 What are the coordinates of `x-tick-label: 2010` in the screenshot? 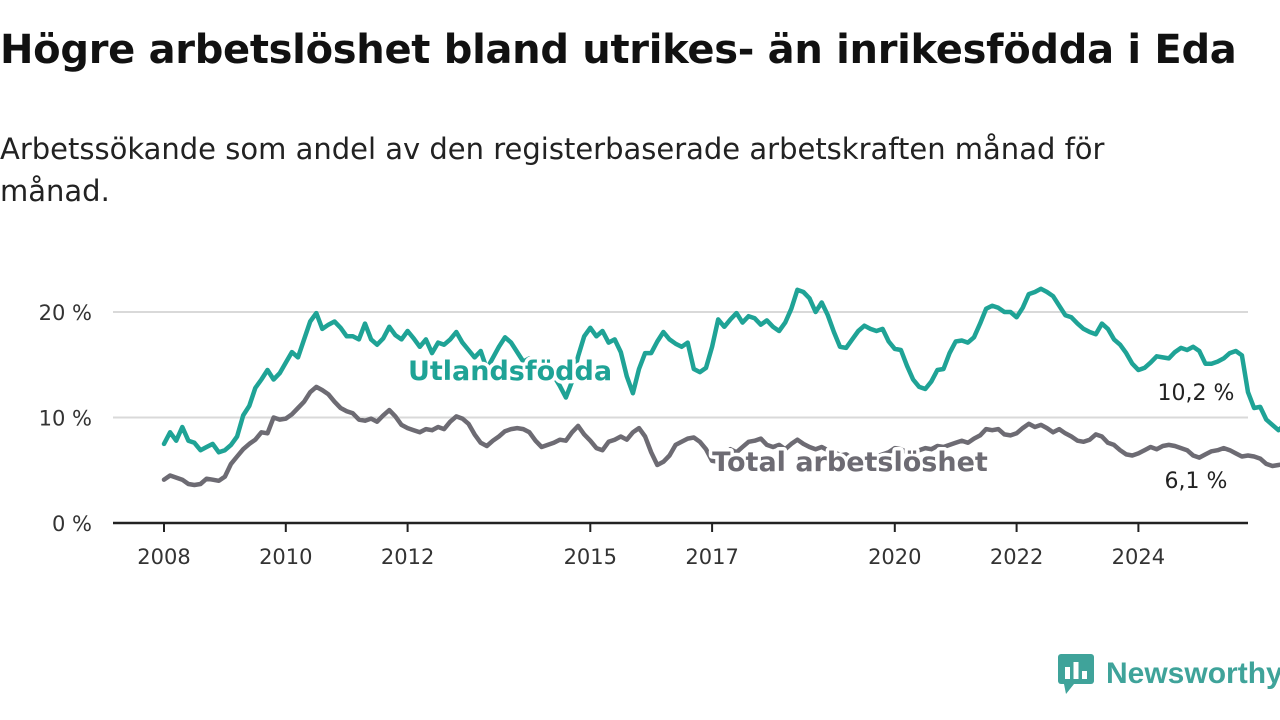 It's located at (285, 557).